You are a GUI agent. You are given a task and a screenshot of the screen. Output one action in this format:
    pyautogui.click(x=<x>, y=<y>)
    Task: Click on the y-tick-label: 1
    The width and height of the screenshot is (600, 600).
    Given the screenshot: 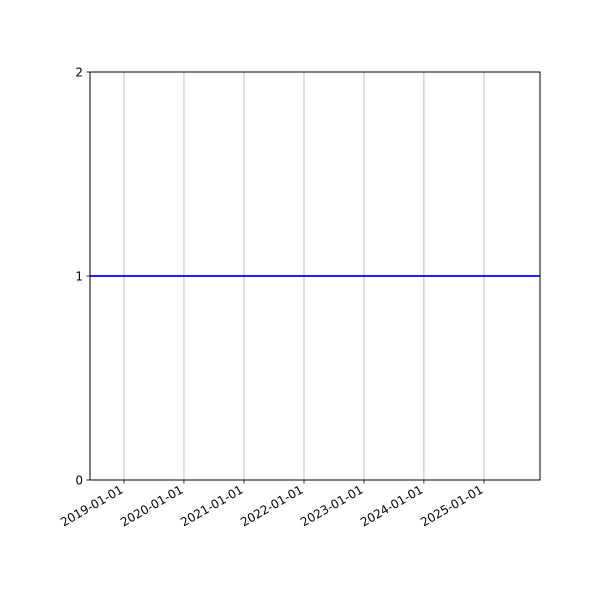 What is the action you would take?
    pyautogui.click(x=79, y=277)
    